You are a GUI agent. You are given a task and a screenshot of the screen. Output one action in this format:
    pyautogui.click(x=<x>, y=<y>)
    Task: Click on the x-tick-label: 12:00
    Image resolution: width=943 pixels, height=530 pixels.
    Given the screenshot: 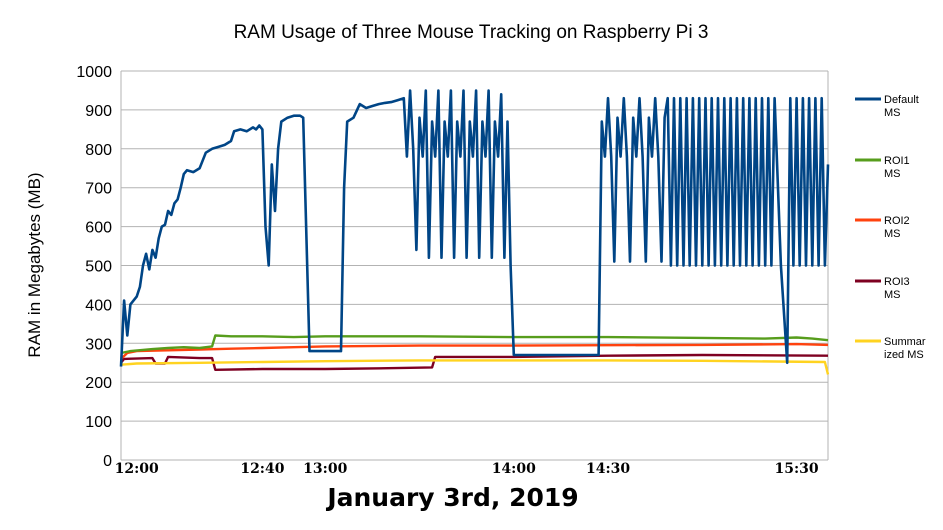 What is the action you would take?
    pyautogui.click(x=137, y=469)
    